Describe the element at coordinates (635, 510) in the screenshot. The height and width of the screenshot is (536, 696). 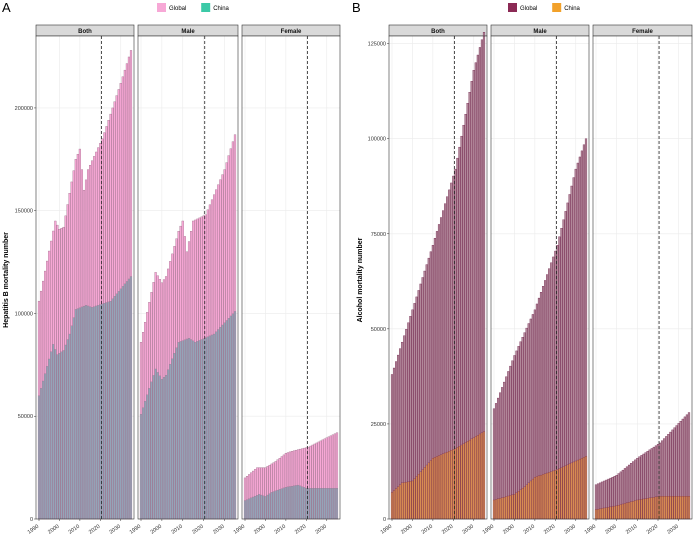
I see `bar-china-2009` at that location.